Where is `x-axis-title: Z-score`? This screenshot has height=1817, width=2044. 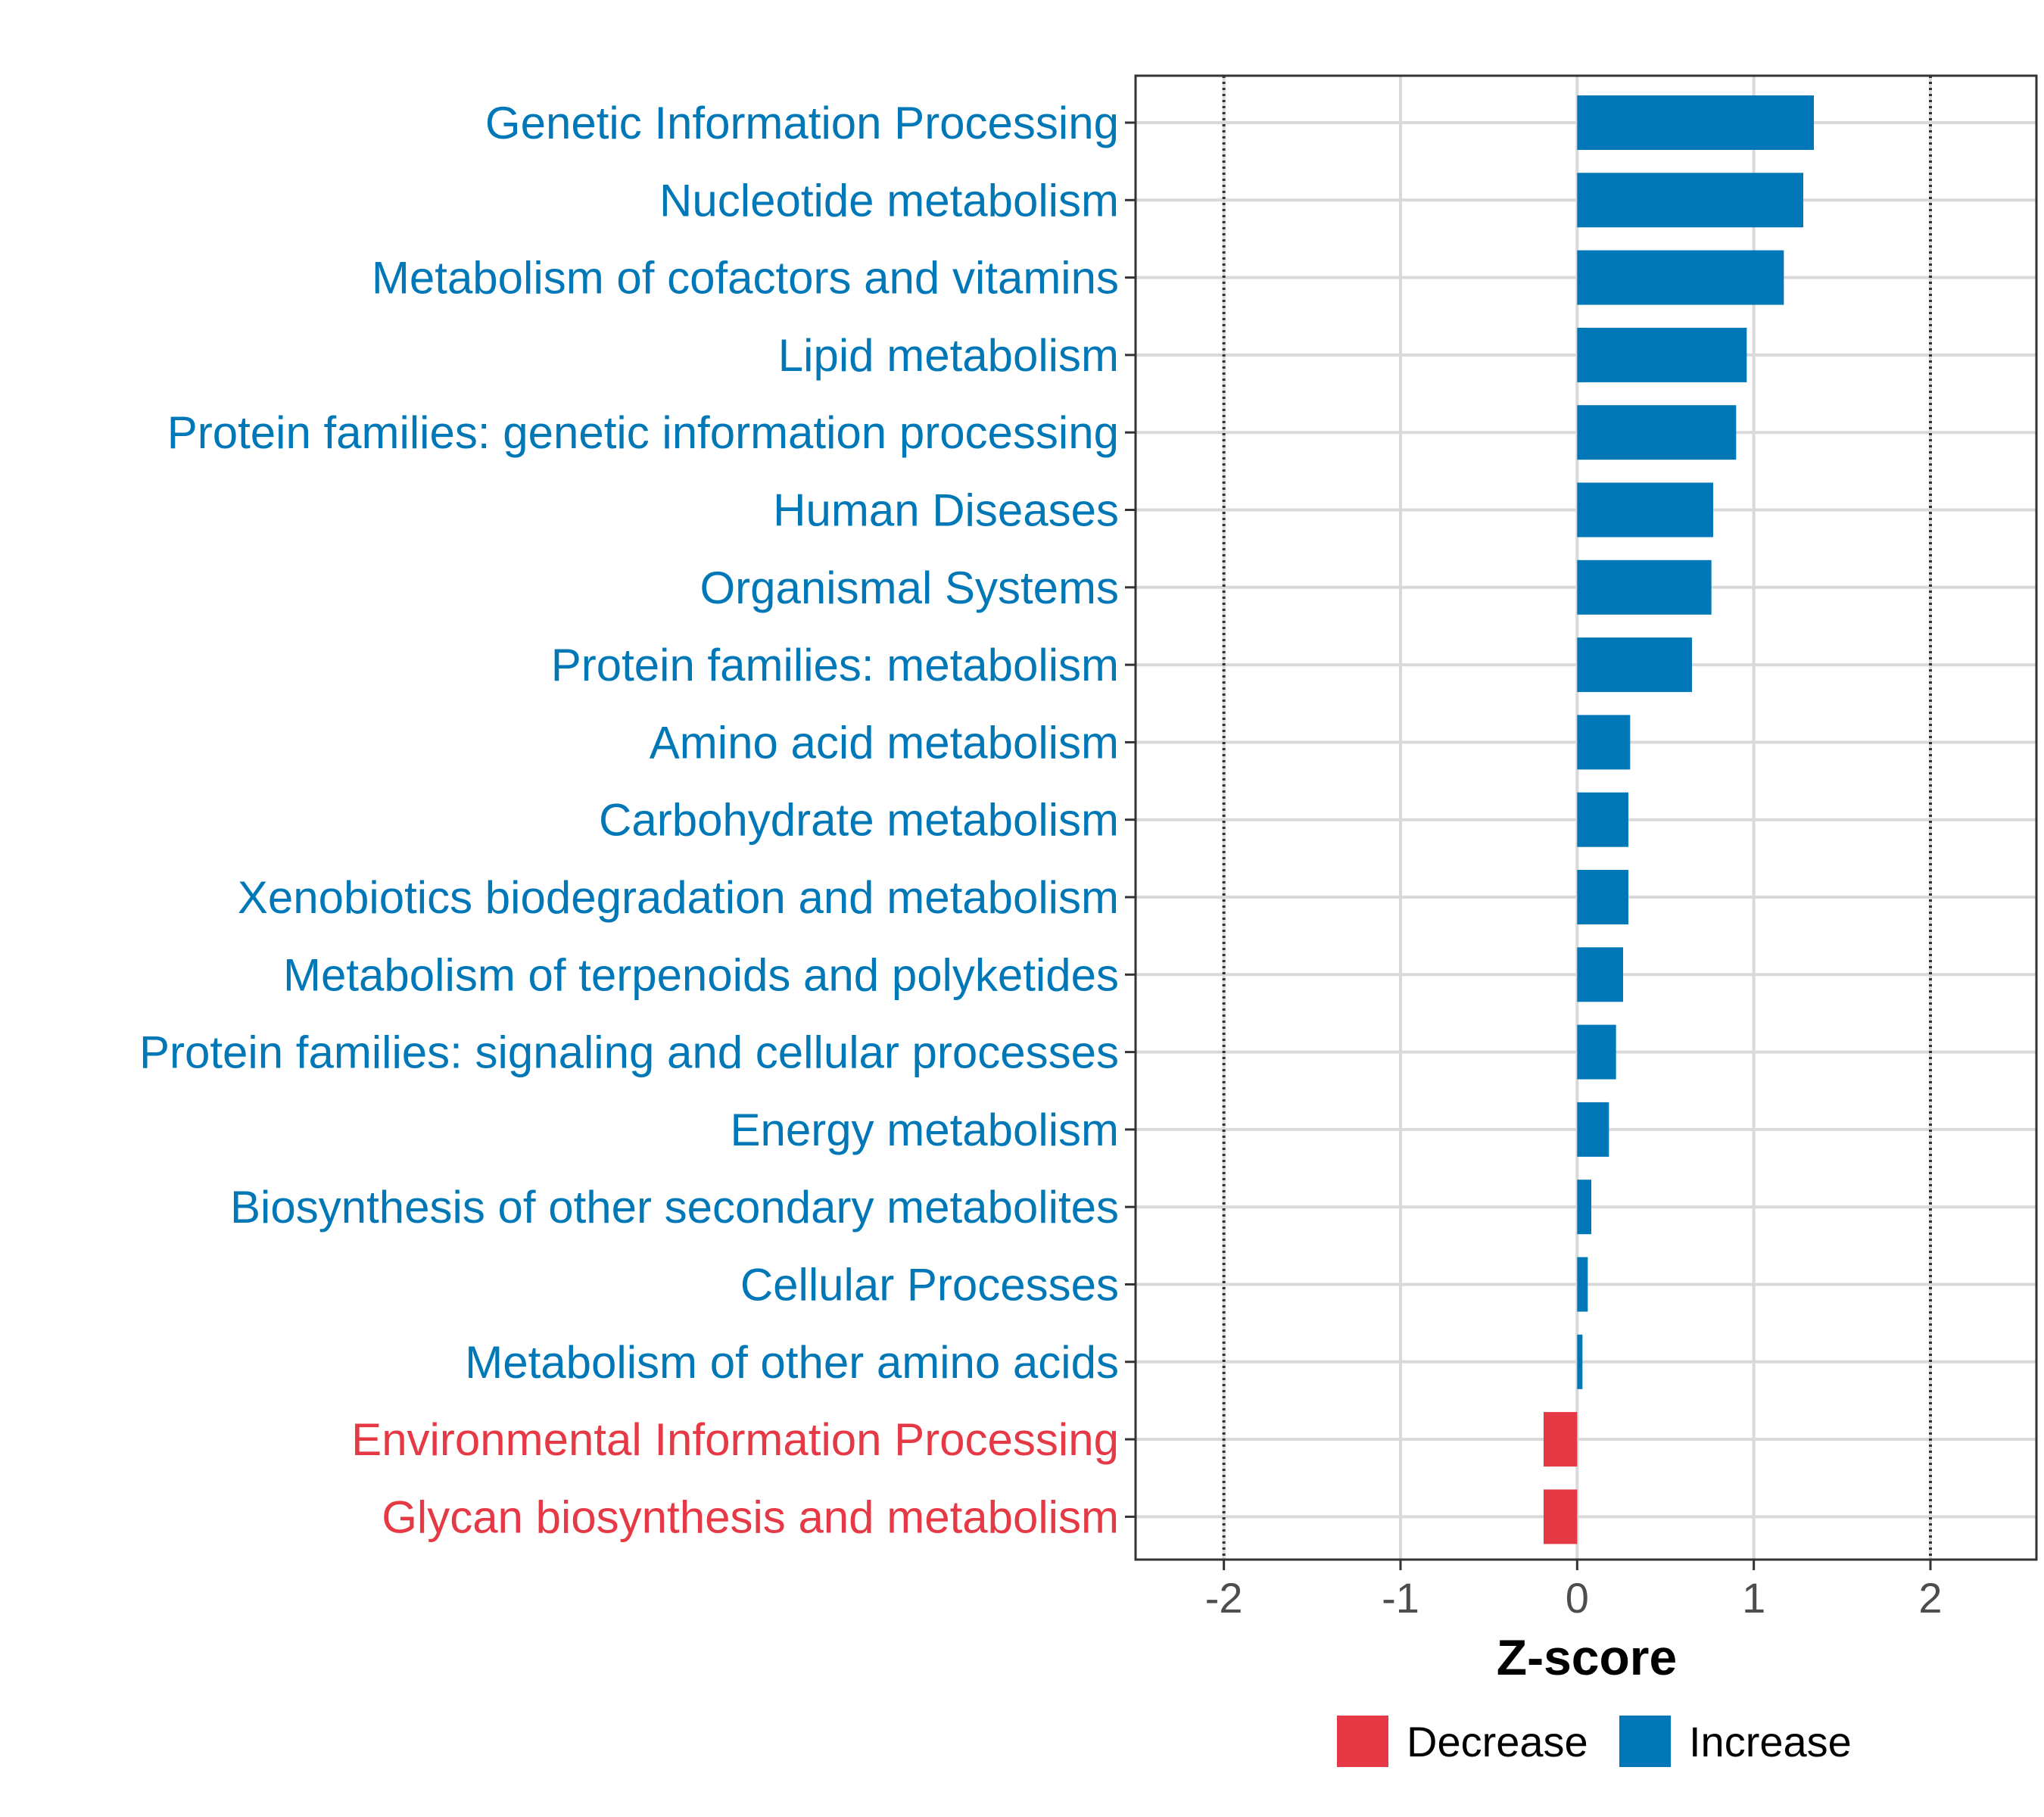
x-axis-title: Z-score is located at coordinates (1587, 1657).